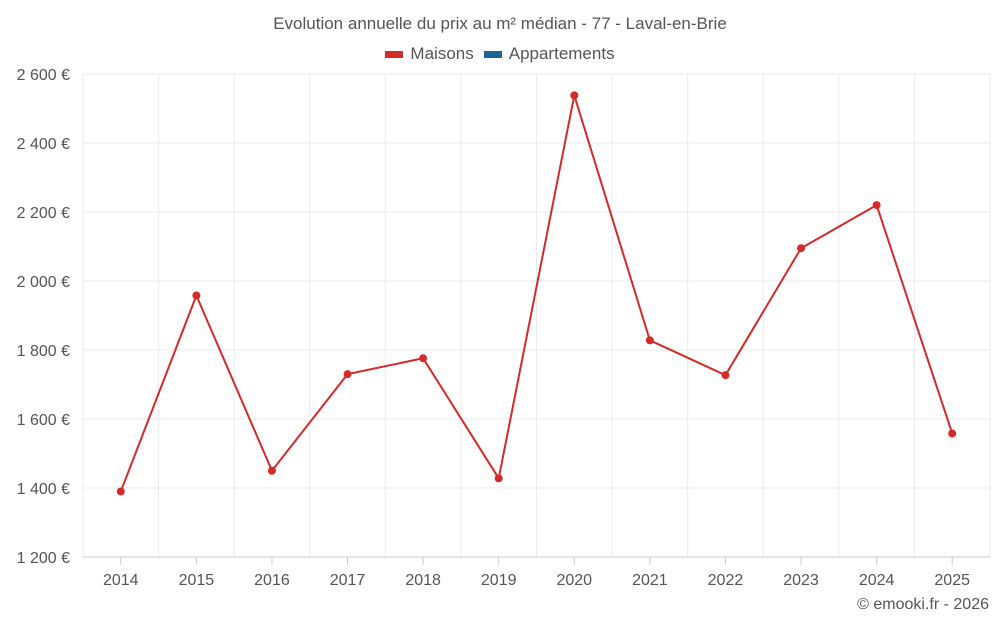 Image resolution: width=1000 pixels, height=625 pixels. I want to click on legend-swatch-maisons, so click(394, 54).